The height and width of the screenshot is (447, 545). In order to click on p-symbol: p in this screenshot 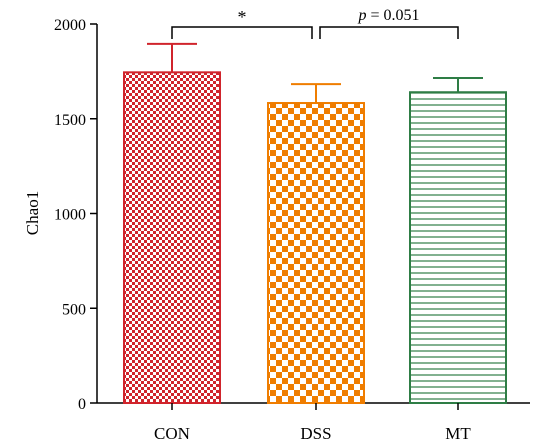, I will do `click(361, 15)`.